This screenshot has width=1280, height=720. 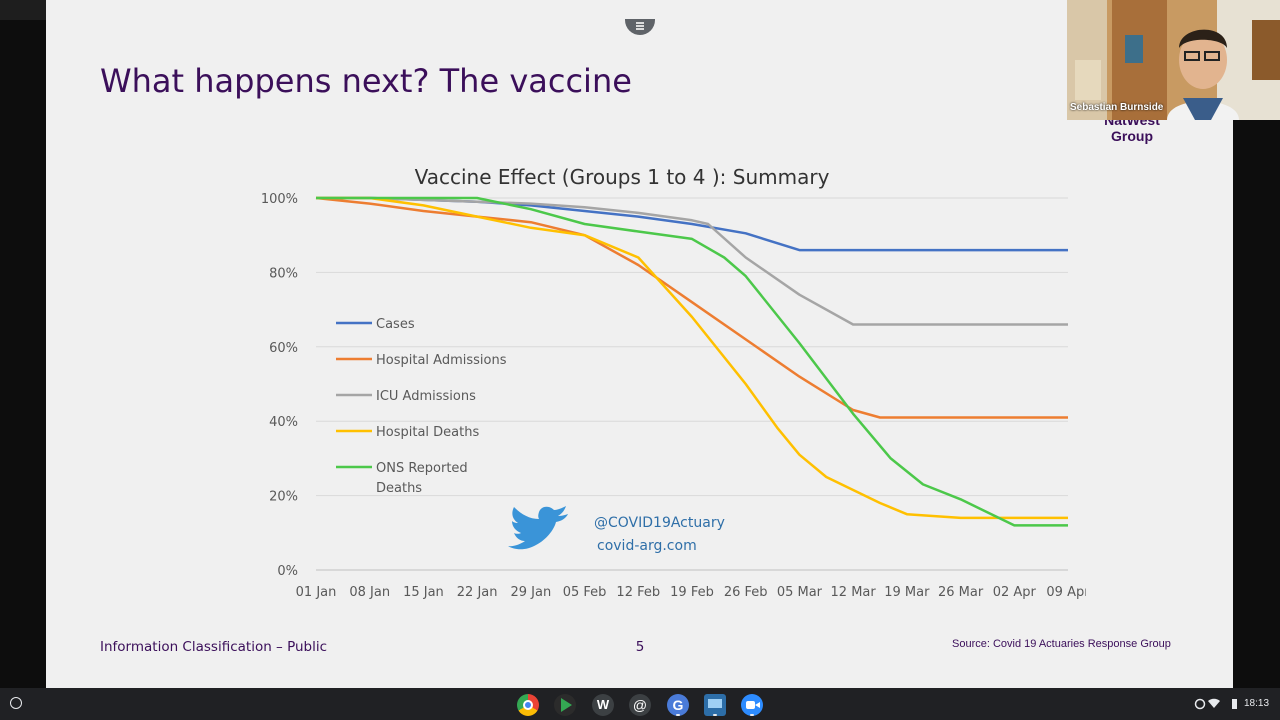 I want to click on clock: 18:13, so click(x=1257, y=703).